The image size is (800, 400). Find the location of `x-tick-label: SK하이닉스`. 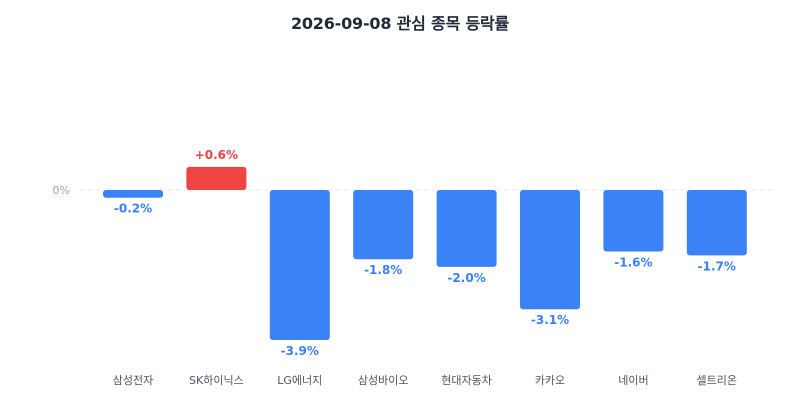

x-tick-label: SK하이닉스 is located at coordinates (216, 380).